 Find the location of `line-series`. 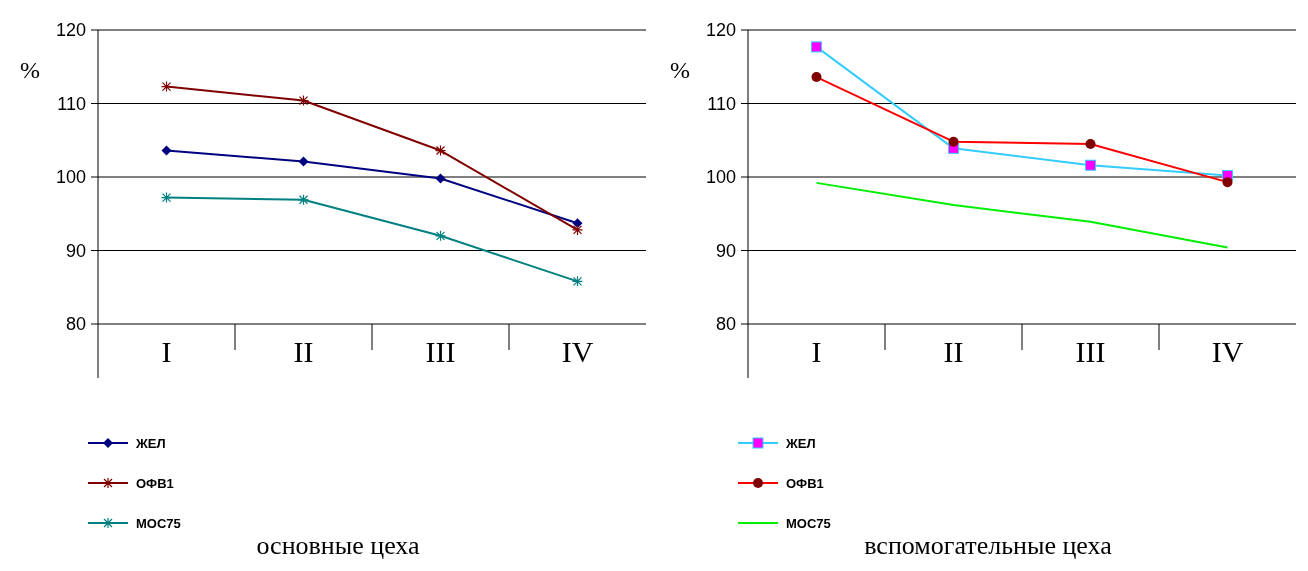

line-series is located at coordinates (1022, 215).